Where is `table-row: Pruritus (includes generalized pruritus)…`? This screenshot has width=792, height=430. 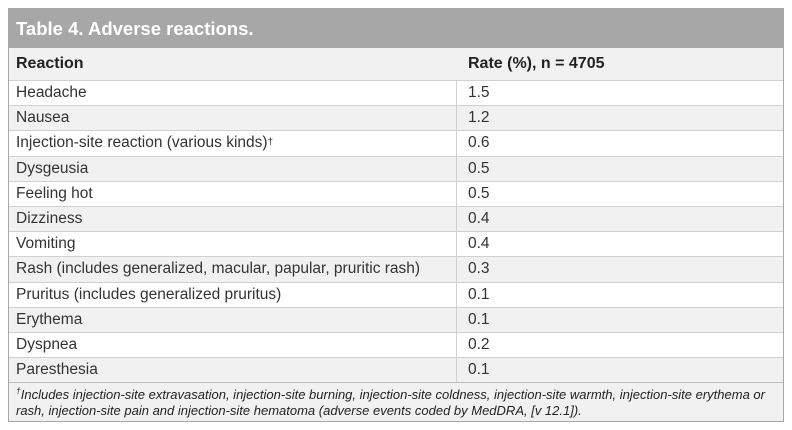
table-row: Pruritus (includes generalized pruritus)… is located at coordinates (396, 294).